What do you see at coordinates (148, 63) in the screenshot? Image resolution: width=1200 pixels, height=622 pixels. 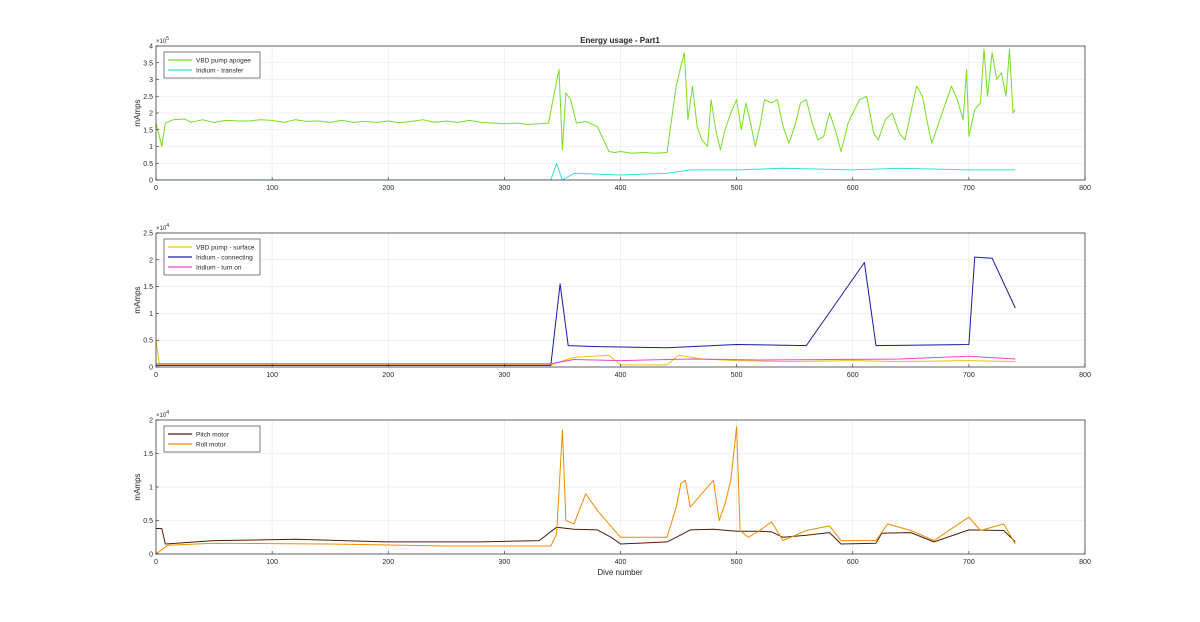 I see `y-tick-label: 3.5` at bounding box center [148, 63].